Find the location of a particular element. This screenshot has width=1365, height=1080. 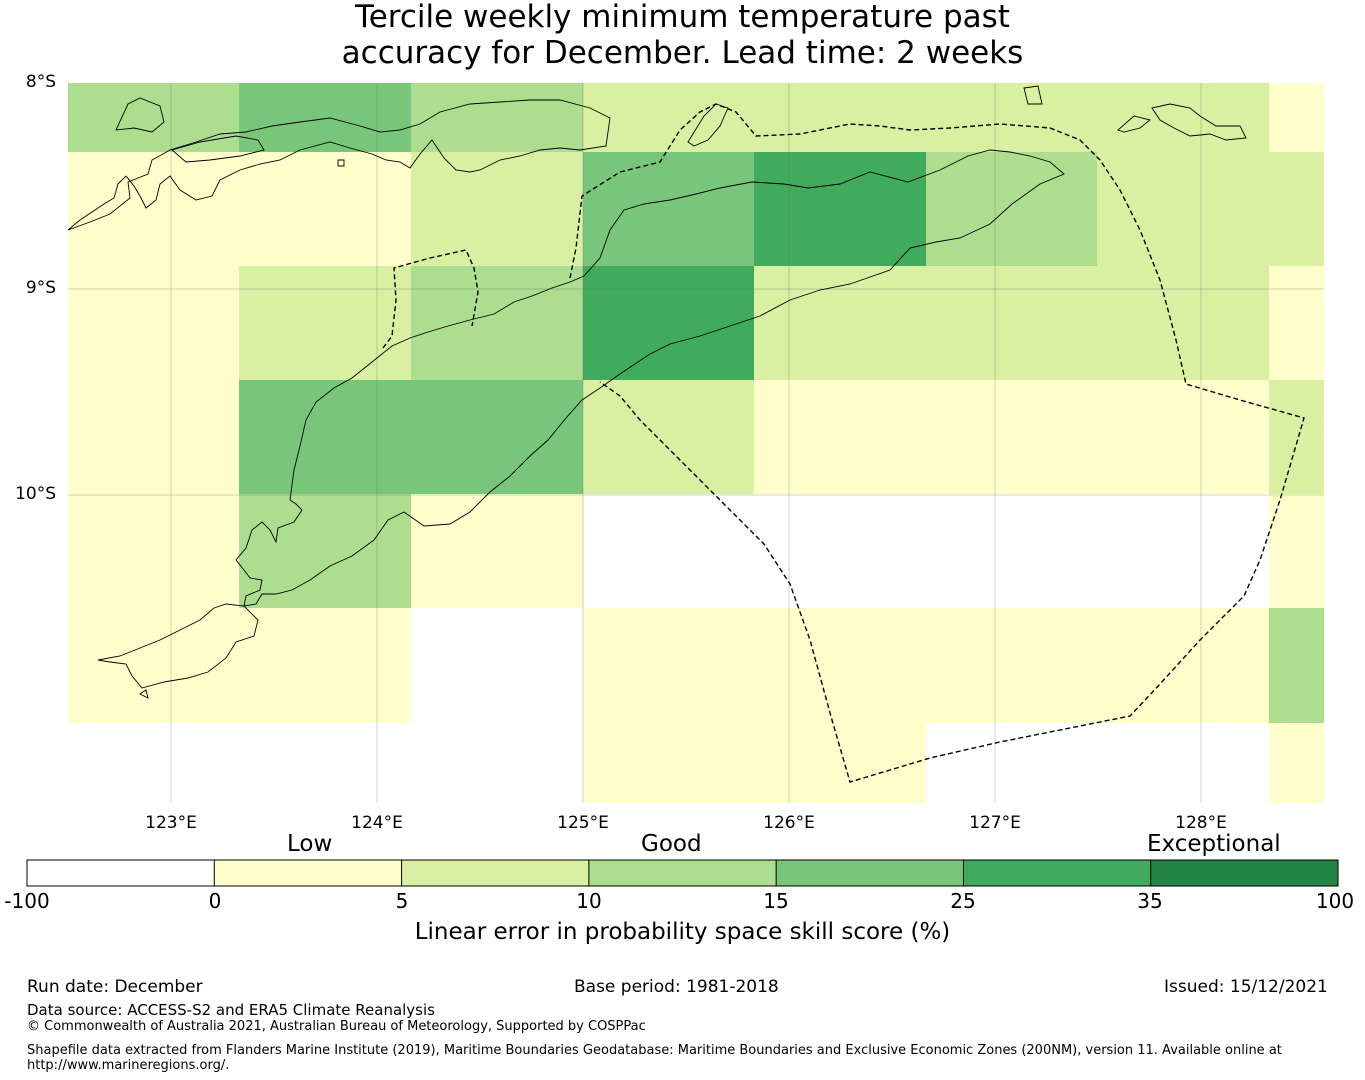

category-label-good: Good is located at coordinates (671, 844).